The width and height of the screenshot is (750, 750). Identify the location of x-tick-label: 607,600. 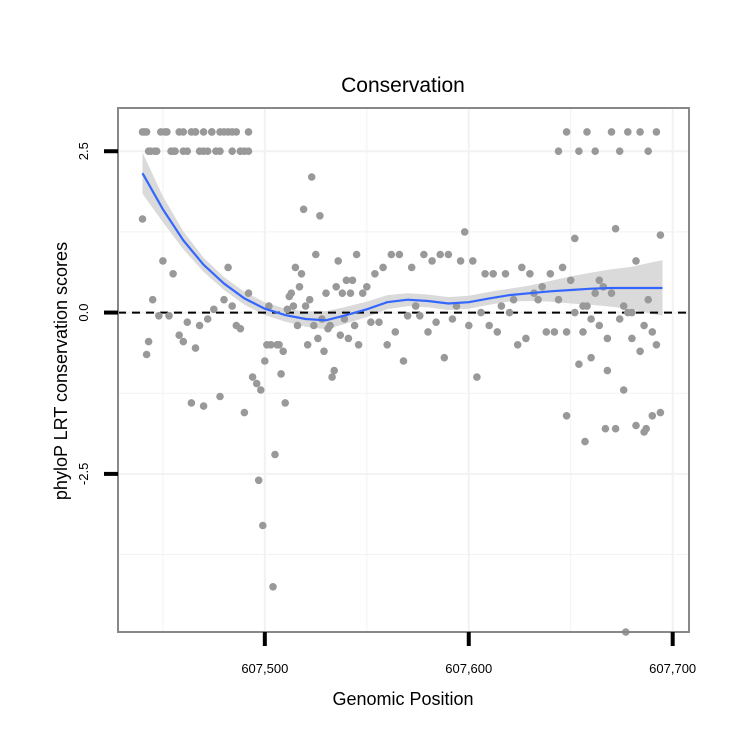
(468, 668).